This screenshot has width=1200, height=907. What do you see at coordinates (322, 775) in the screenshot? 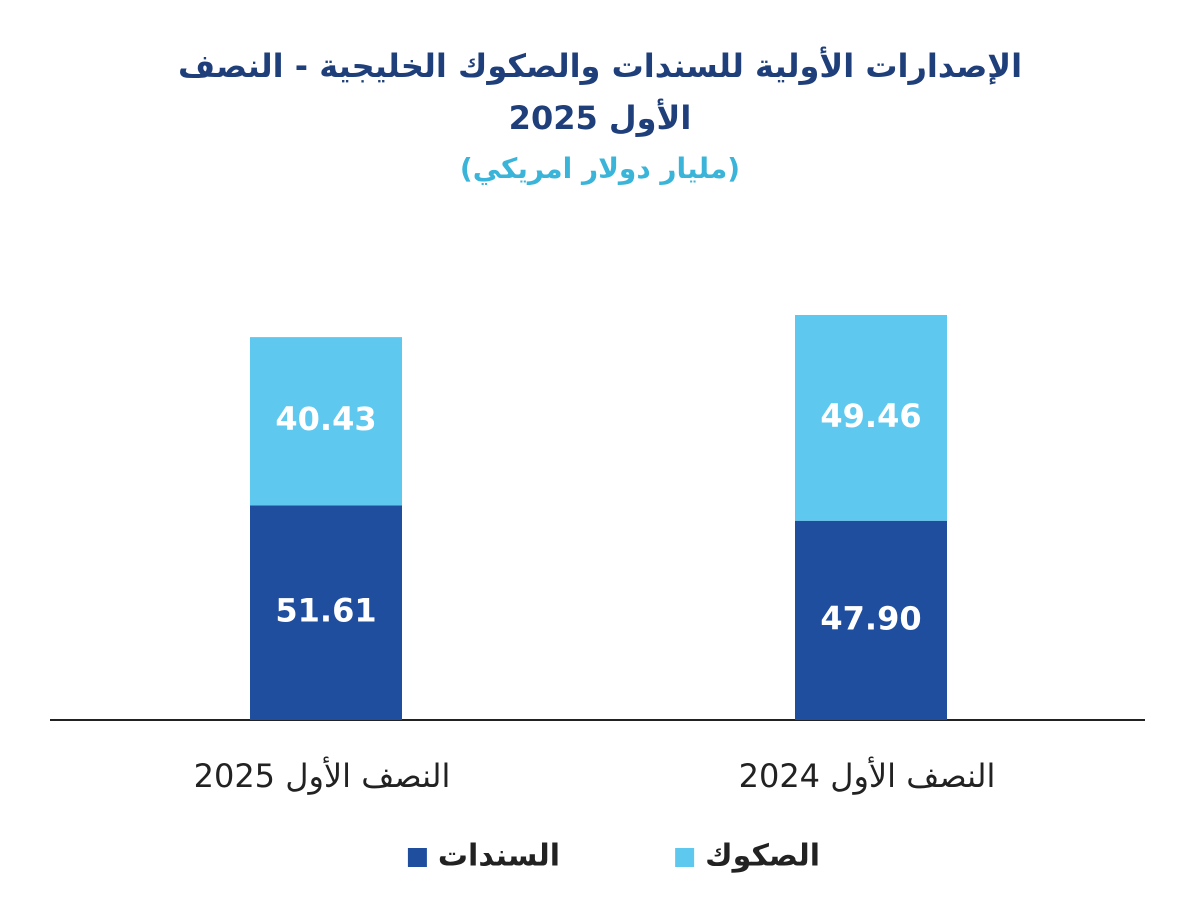
I see `x-tick-label: النصف الأول 2025` at bounding box center [322, 775].